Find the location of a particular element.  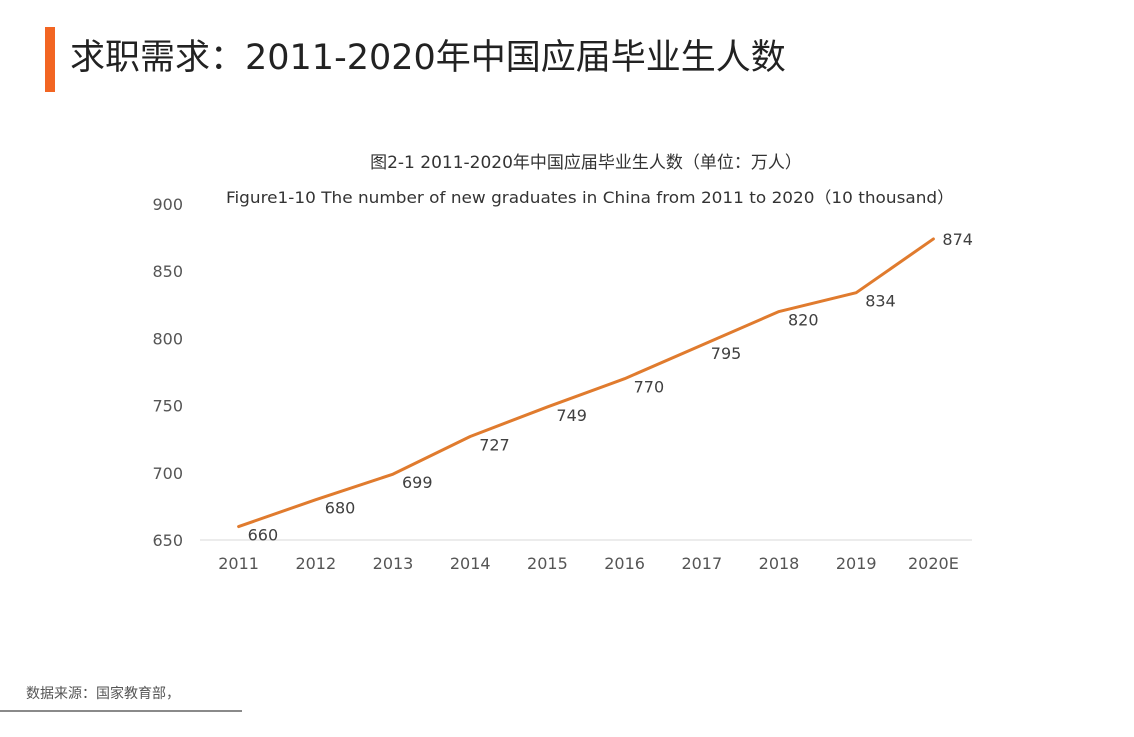

data-label: 795 is located at coordinates (726, 353).